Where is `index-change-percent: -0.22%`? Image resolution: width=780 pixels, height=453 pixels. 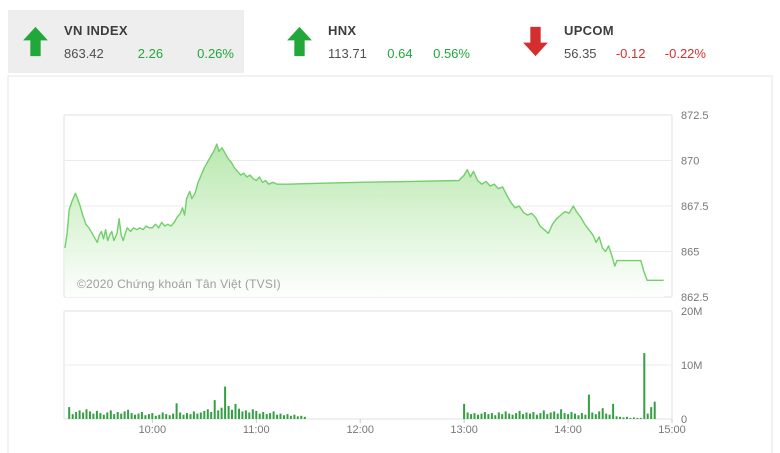 index-change-percent: -0.22% is located at coordinates (685, 53).